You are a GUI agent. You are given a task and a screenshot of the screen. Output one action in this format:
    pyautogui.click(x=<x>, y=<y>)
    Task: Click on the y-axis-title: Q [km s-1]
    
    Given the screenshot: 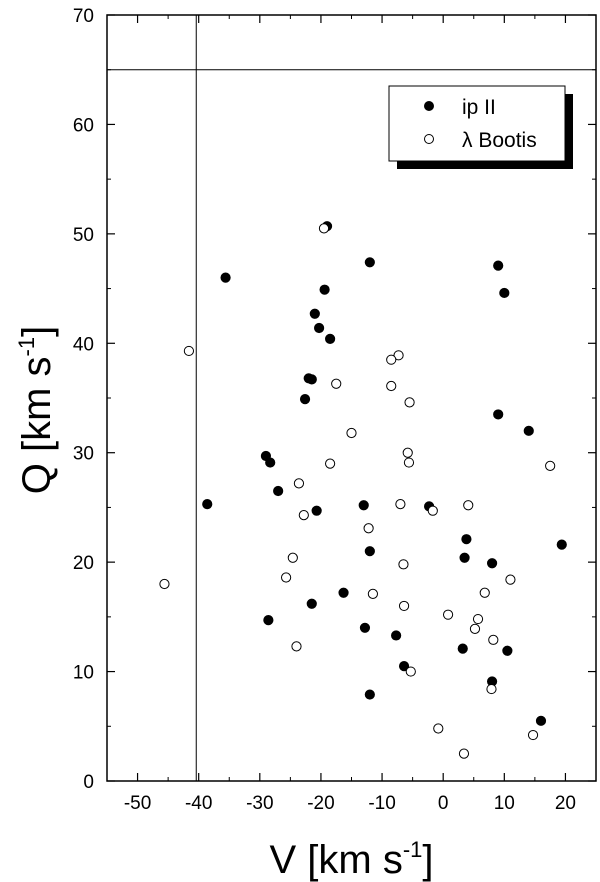 What is the action you would take?
    pyautogui.click(x=36, y=410)
    